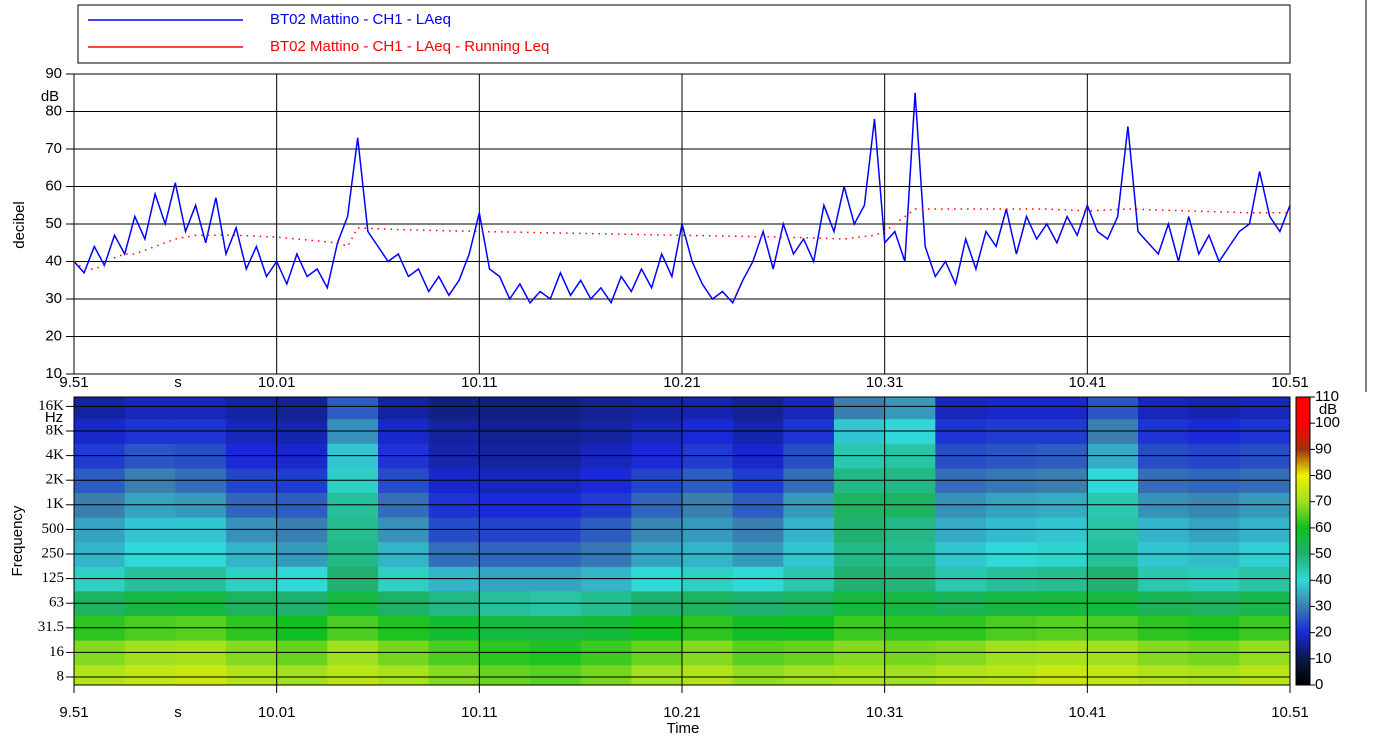 The height and width of the screenshot is (737, 1376). What do you see at coordinates (55, 480) in the screenshot?
I see `y-tick-label: 2K` at bounding box center [55, 480].